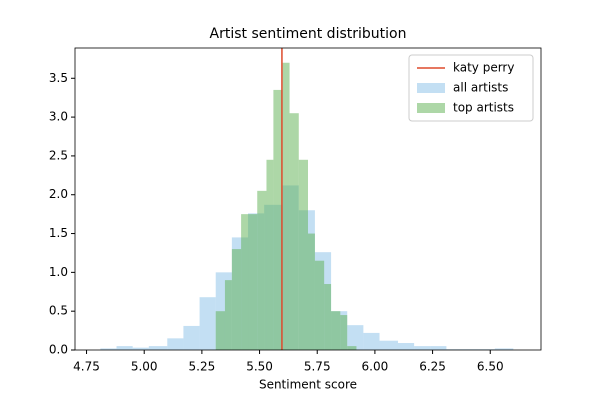  Describe the element at coordinates (375, 367) in the screenshot. I see `x-tick-label: 6.00` at that location.